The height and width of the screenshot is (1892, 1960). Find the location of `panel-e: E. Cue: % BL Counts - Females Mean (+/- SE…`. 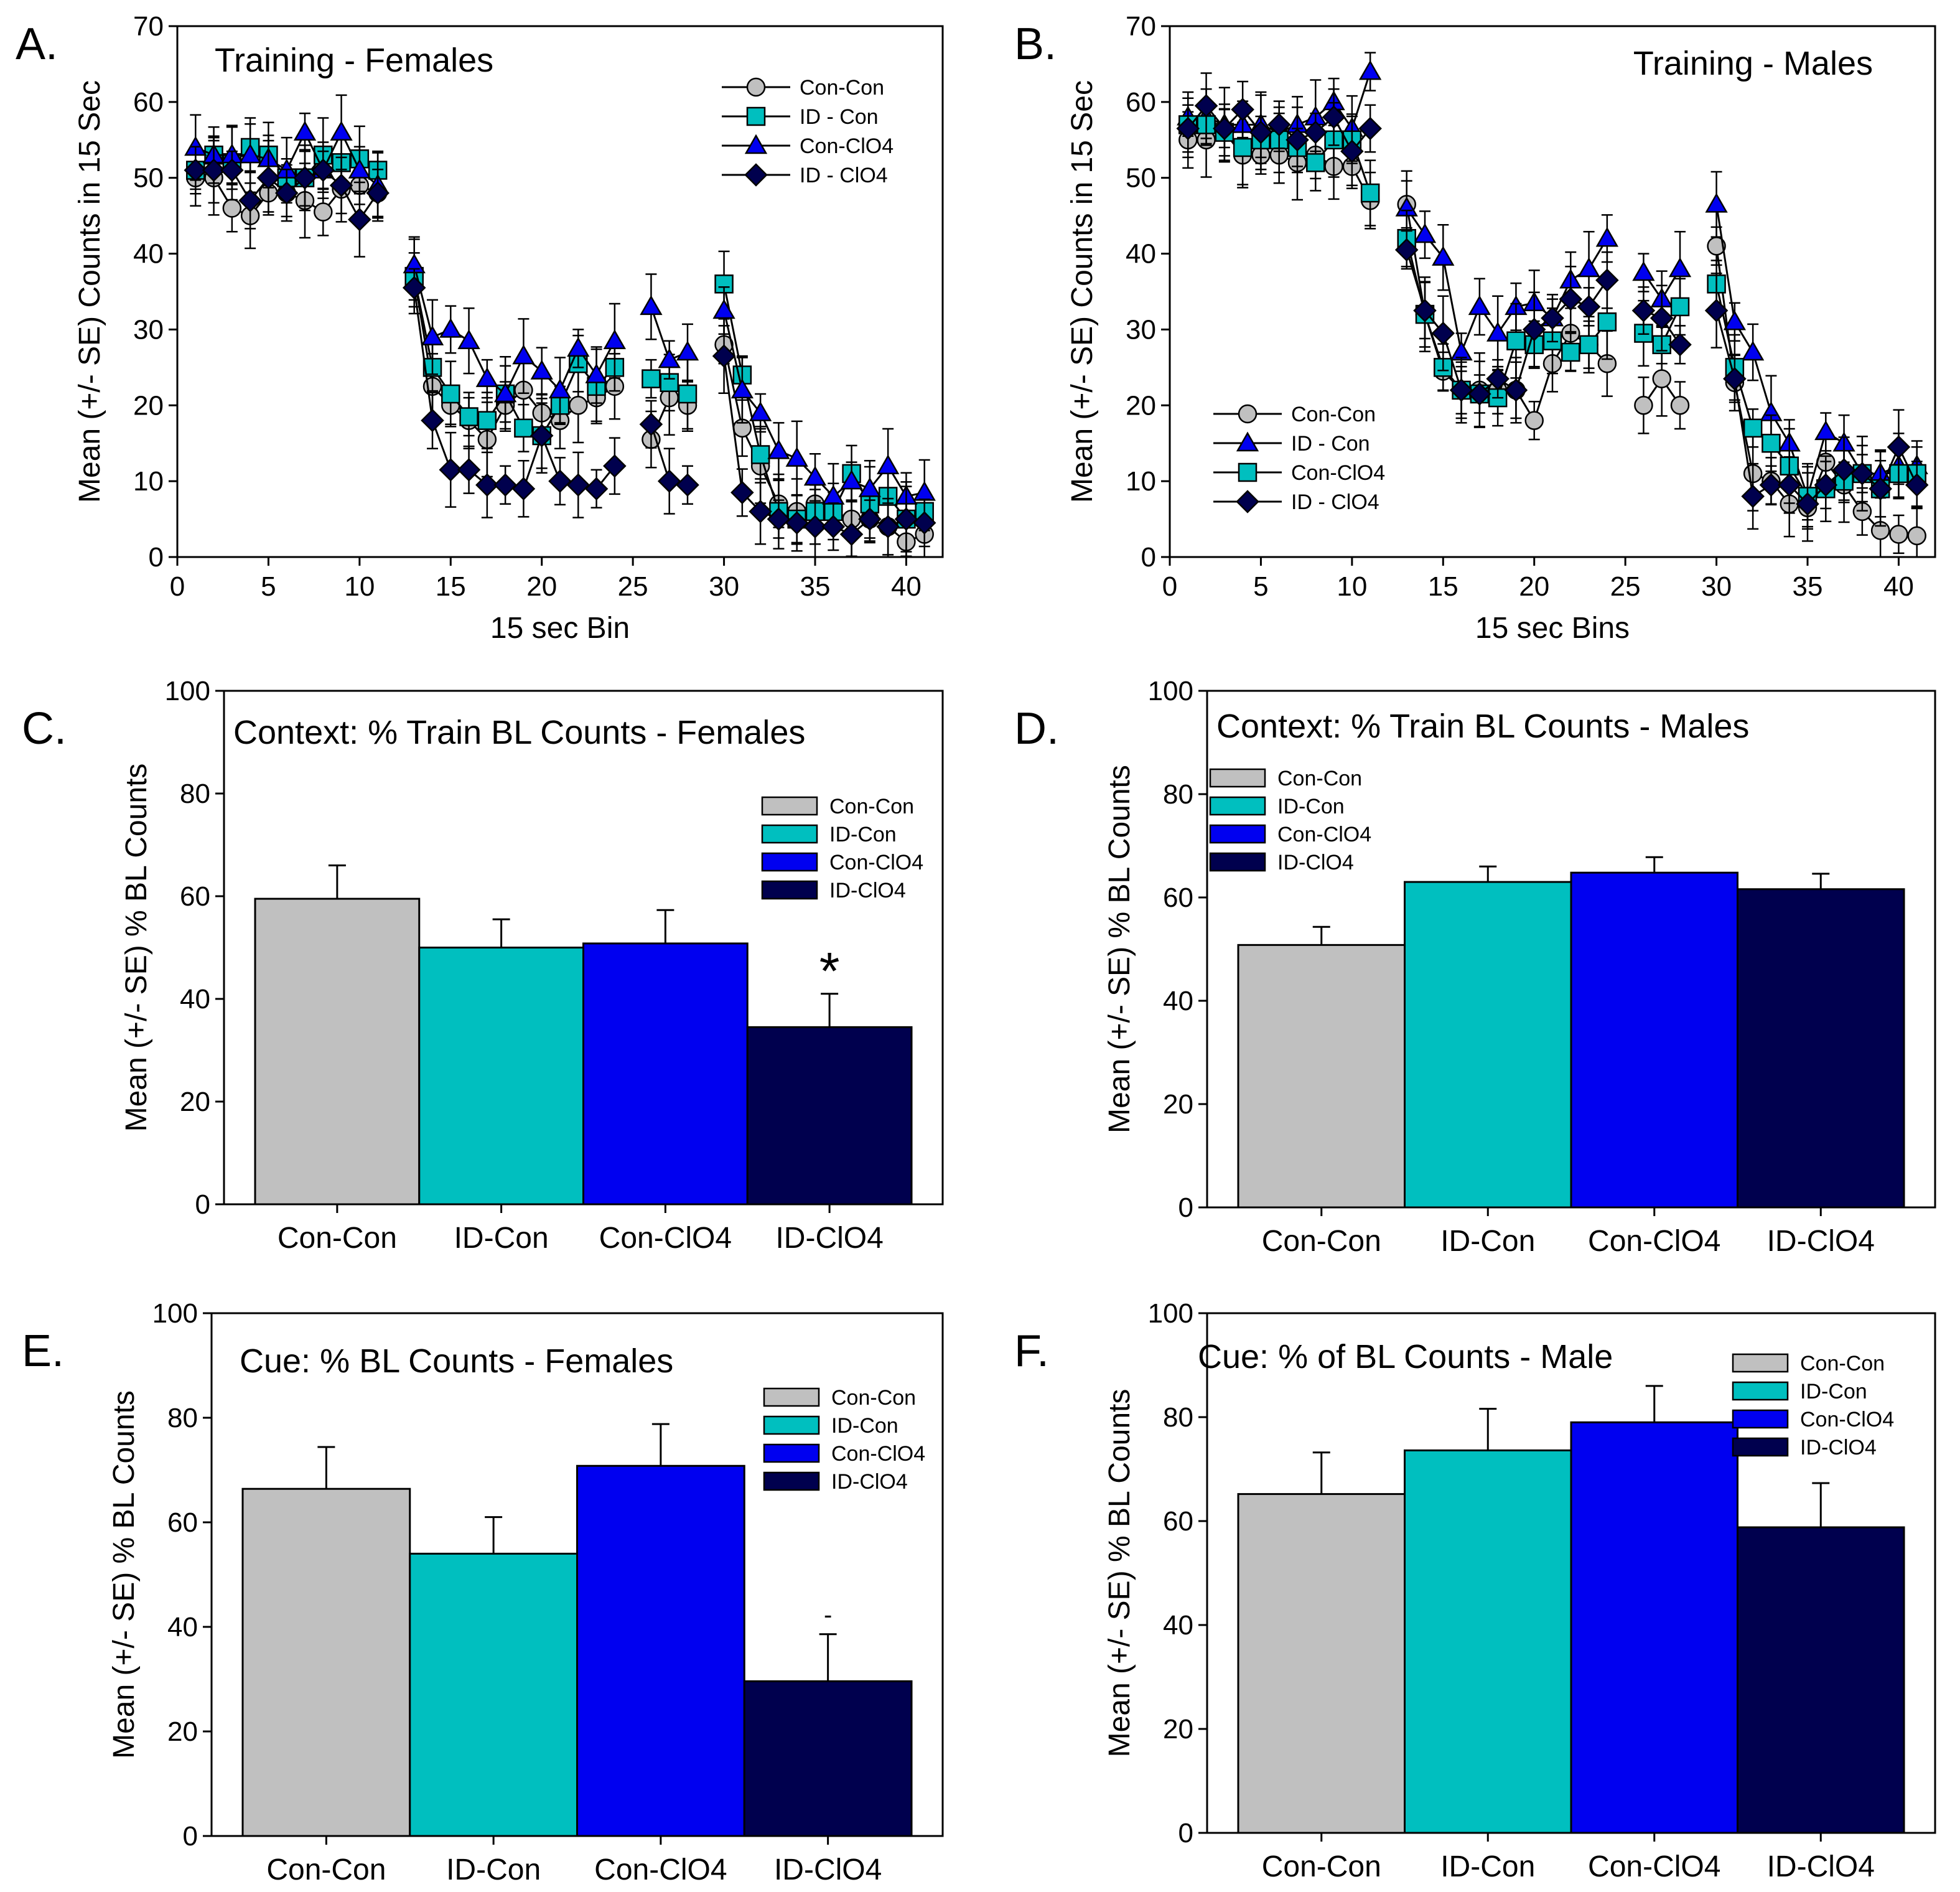

panel-e: E. Cue: % BL Counts - Females Mean (+/- SE… is located at coordinates (483, 1592).